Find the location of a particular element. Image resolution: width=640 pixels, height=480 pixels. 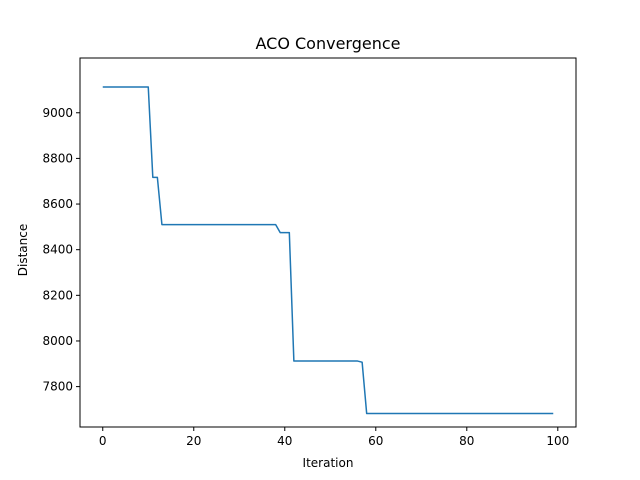

y-tick-label: 8800 is located at coordinates (57, 158).